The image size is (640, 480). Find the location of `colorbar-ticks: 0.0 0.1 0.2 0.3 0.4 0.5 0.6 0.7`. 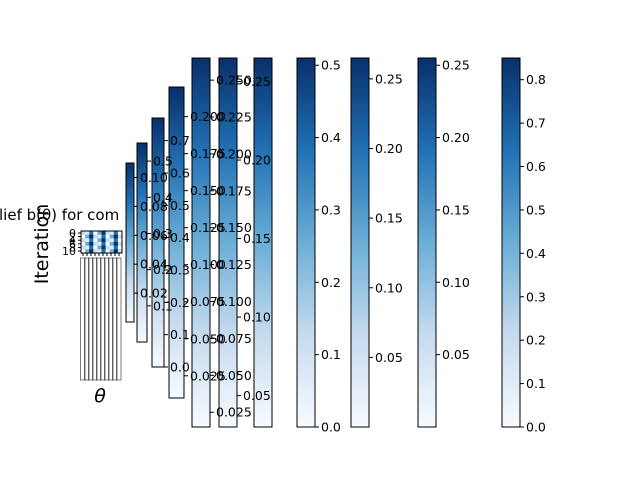

colorbar-ticks: 0.0 0.1 0.2 0.3 0.4 0.5 0.6 0.7 is located at coordinates (177, 254).